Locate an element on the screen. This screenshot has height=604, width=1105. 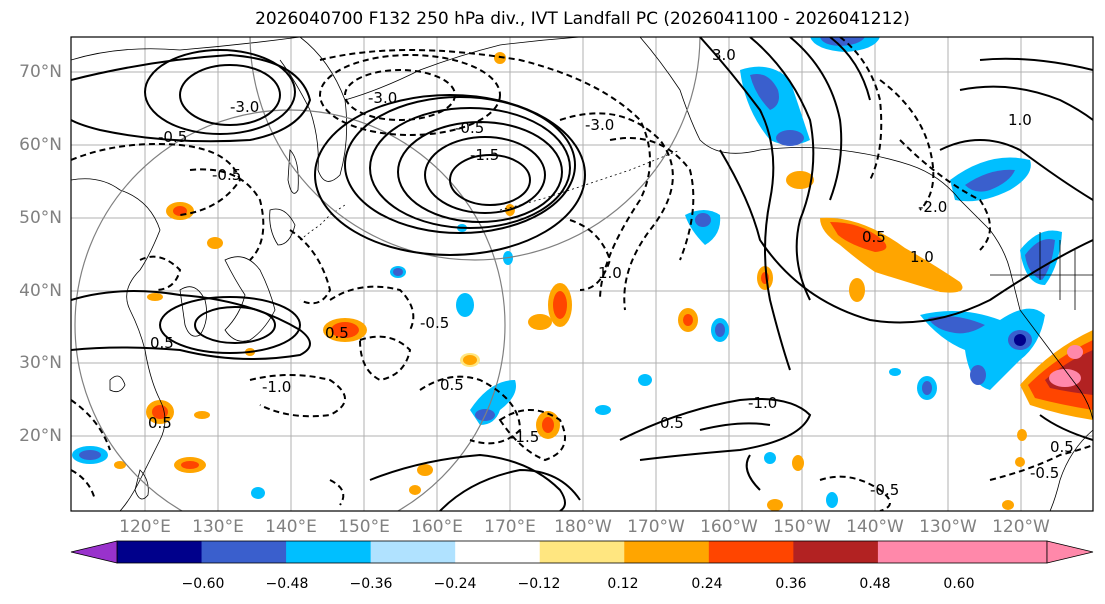
coastline-na-west is located at coordinates (1041, 325).